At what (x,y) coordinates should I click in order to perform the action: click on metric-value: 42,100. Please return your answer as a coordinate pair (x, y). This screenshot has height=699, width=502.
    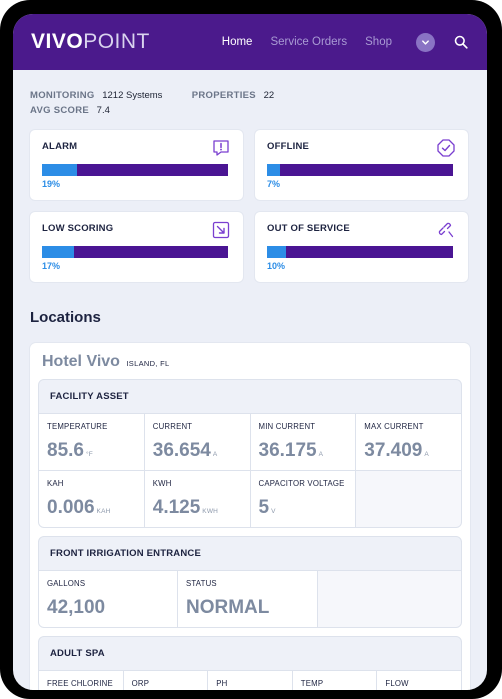
    Looking at the image, I should click on (76, 607).